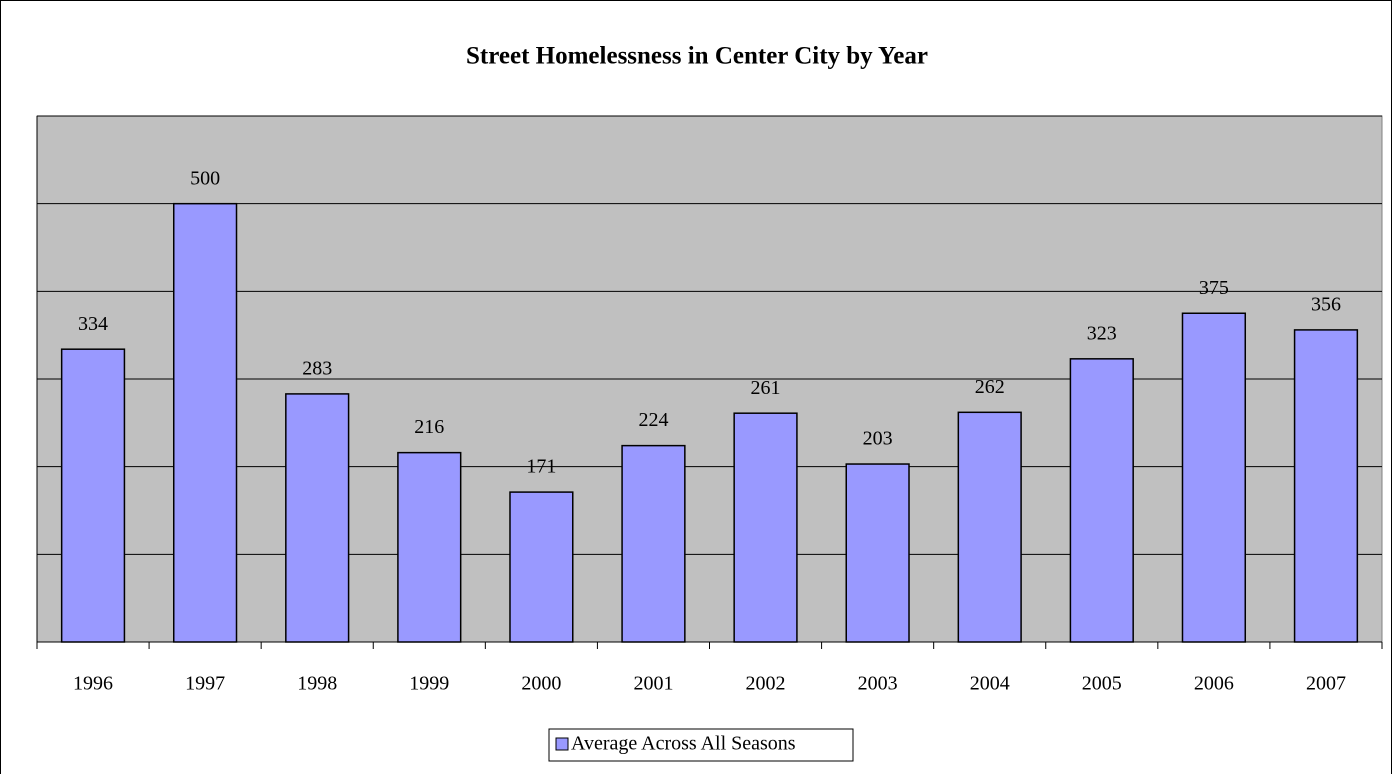 The width and height of the screenshot is (1393, 774). Describe the element at coordinates (653, 684) in the screenshot. I see `x-tick-label: 2001` at that location.